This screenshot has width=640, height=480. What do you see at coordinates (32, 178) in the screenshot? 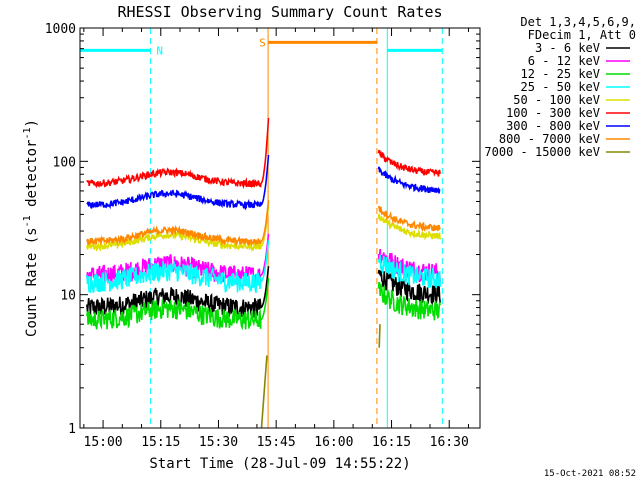
I see `y-axis-label-mid: detector` at bounding box center [32, 178].